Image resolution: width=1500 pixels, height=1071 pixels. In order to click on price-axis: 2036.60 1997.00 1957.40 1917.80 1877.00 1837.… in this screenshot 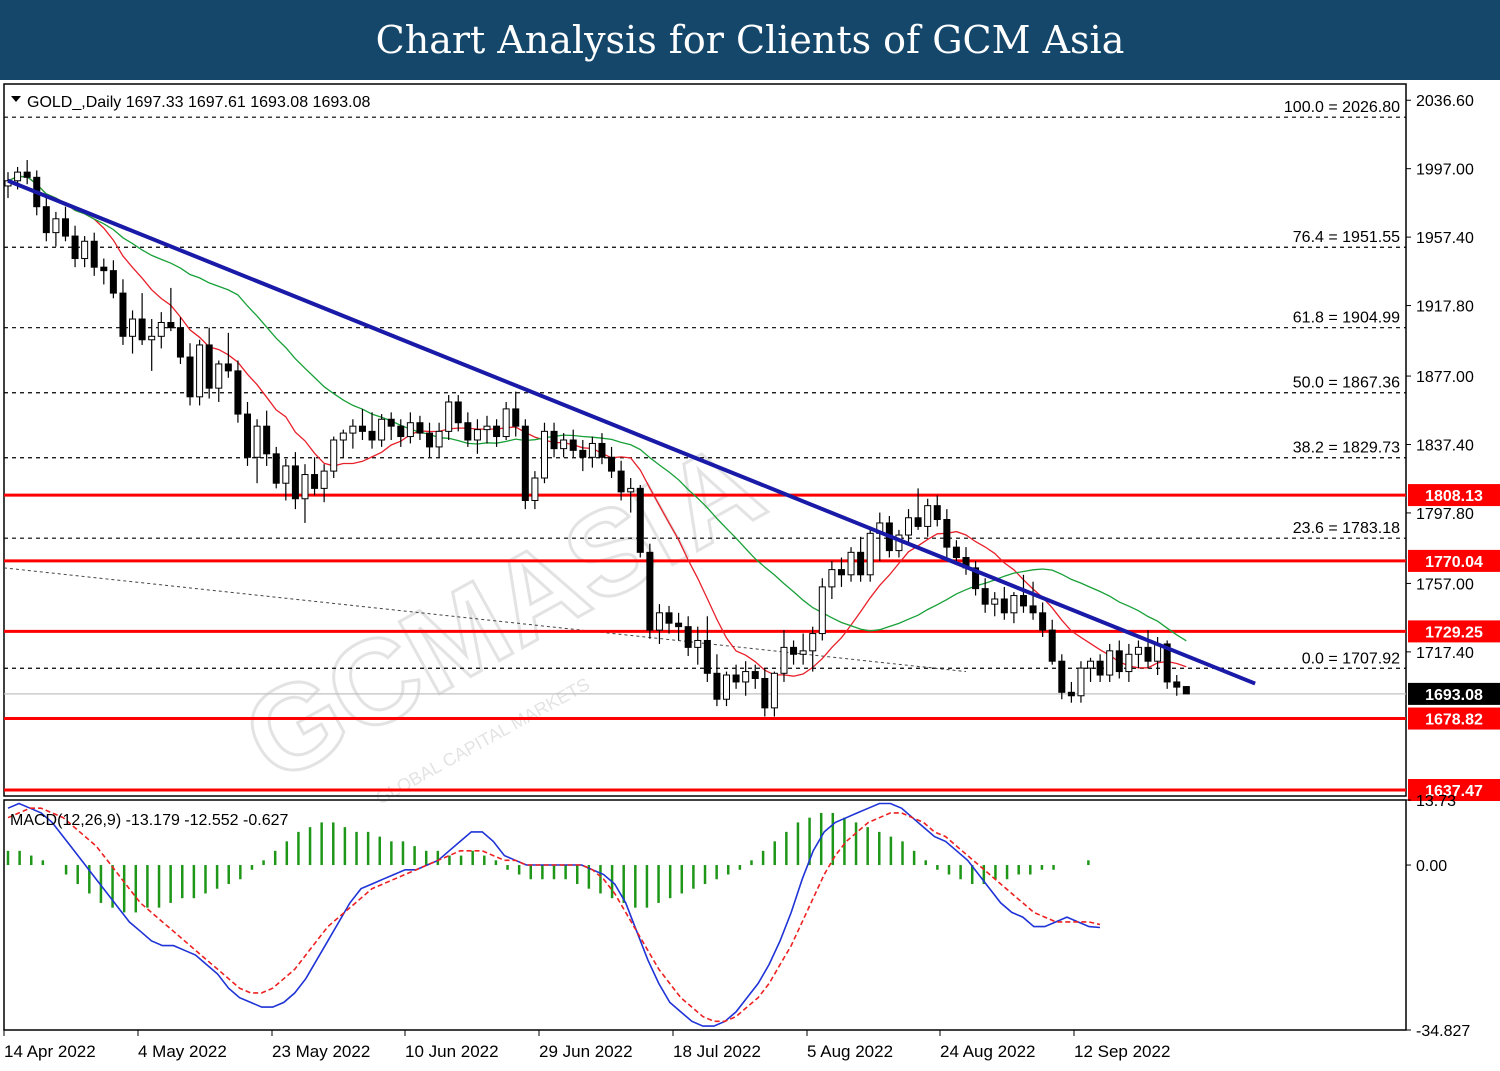, I will do `click(1453, 447)`.